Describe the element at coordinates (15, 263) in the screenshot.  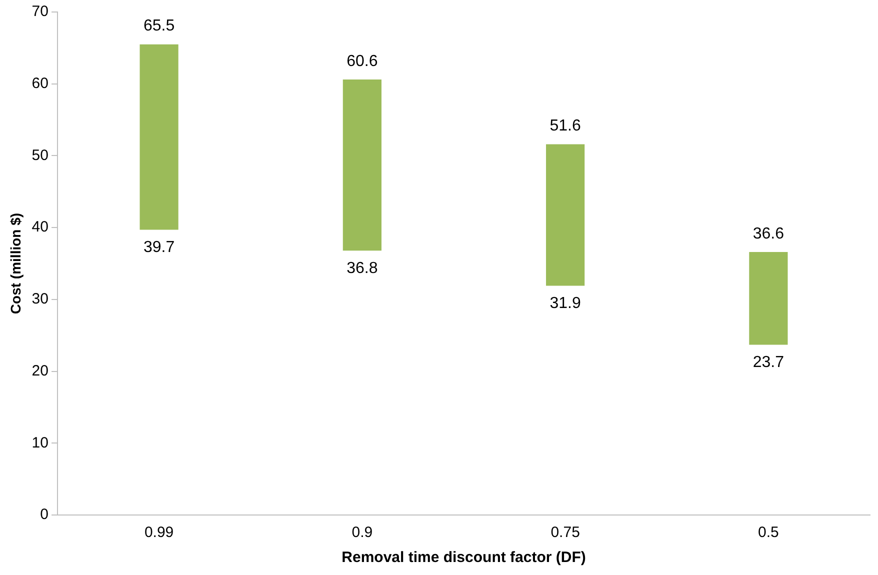
I see `y-axis-title: Cost (million $)` at that location.